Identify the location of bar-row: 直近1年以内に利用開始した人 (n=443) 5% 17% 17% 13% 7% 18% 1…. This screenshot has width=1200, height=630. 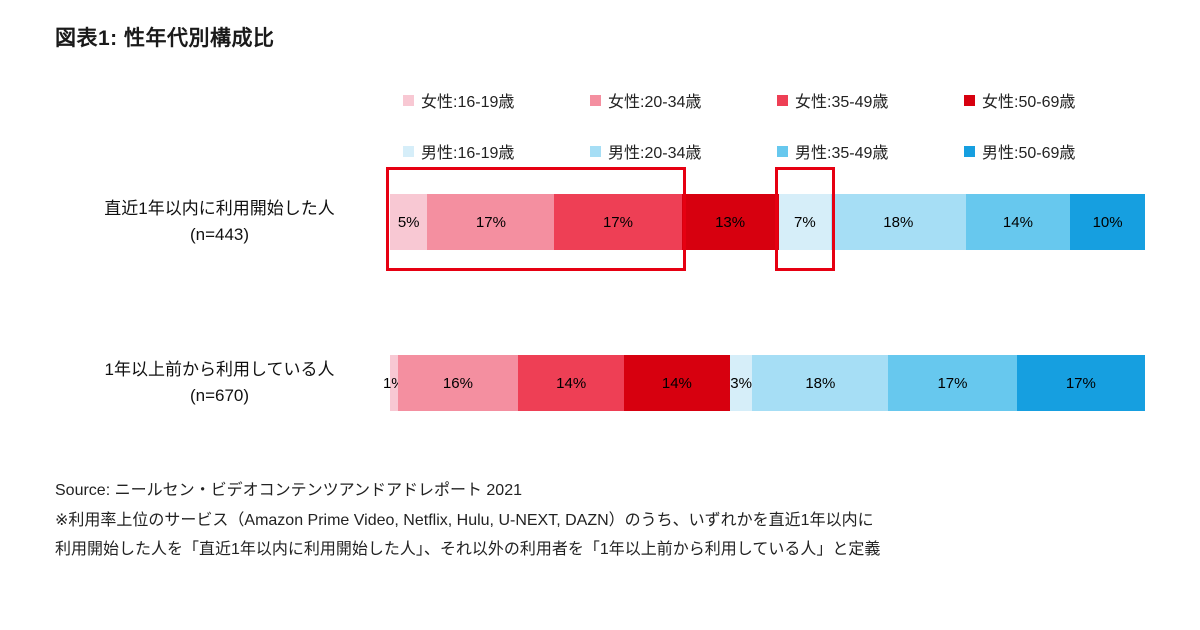
(600, 219).